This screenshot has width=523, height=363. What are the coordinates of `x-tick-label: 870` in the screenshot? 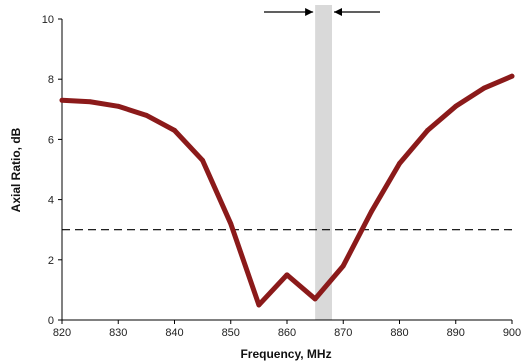 It's located at (343, 333).